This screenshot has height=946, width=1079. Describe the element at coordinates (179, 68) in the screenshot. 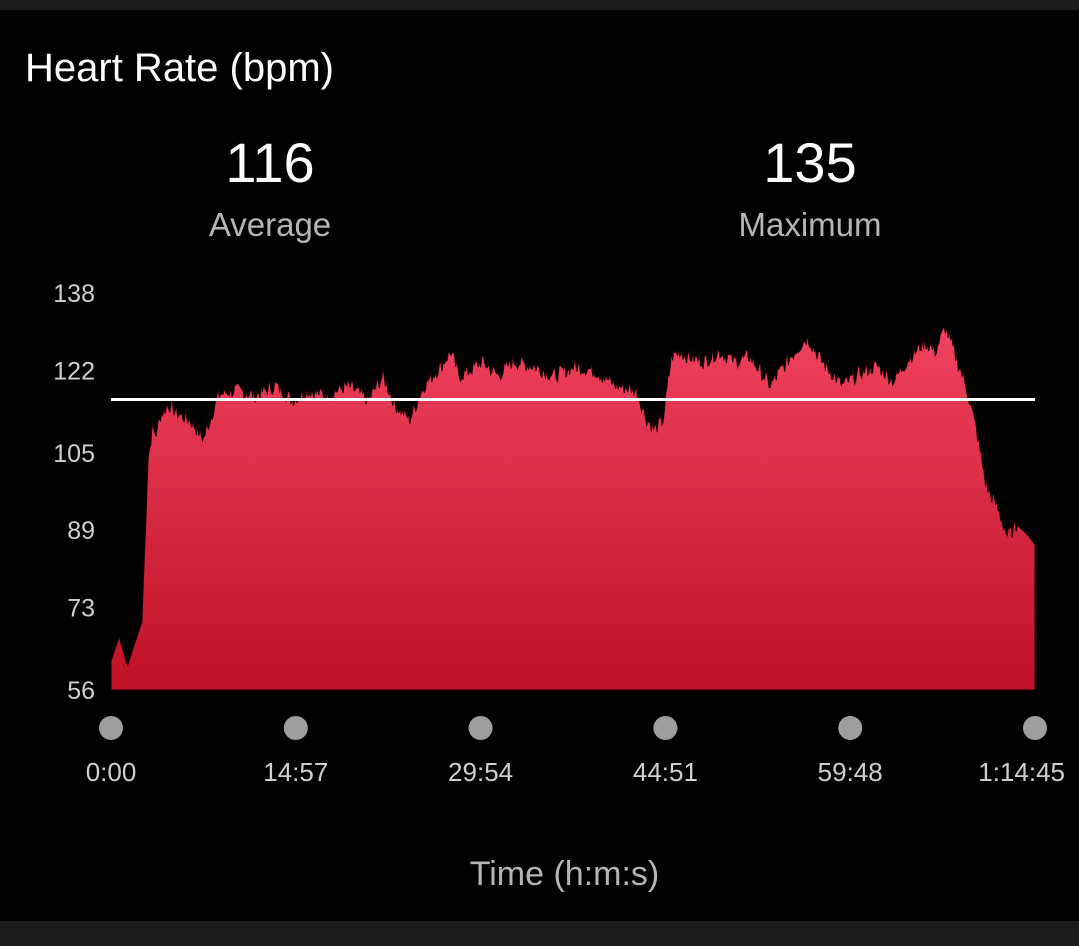

I see `page-title: Heart Rate (bpm)` at that location.